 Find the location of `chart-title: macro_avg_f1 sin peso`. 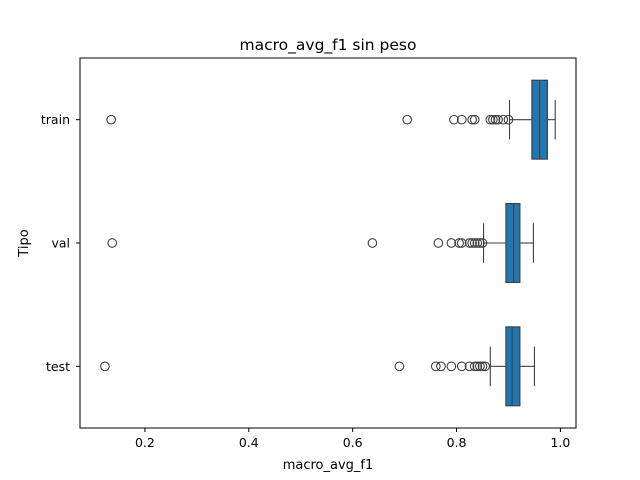

chart-title: macro_avg_f1 sin peso is located at coordinates (328, 45).